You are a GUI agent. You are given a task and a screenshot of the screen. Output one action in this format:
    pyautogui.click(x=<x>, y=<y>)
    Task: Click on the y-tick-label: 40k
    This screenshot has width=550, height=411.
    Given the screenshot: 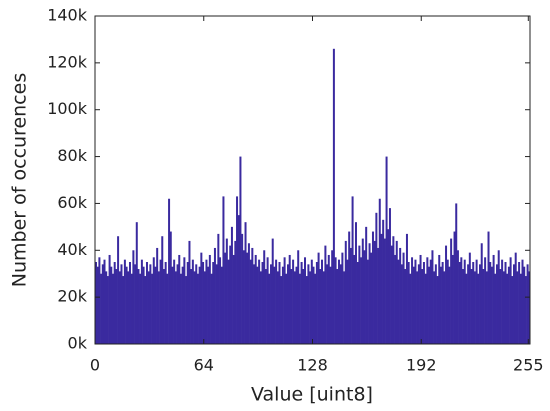 What is the action you would take?
    pyautogui.click(x=72, y=249)
    